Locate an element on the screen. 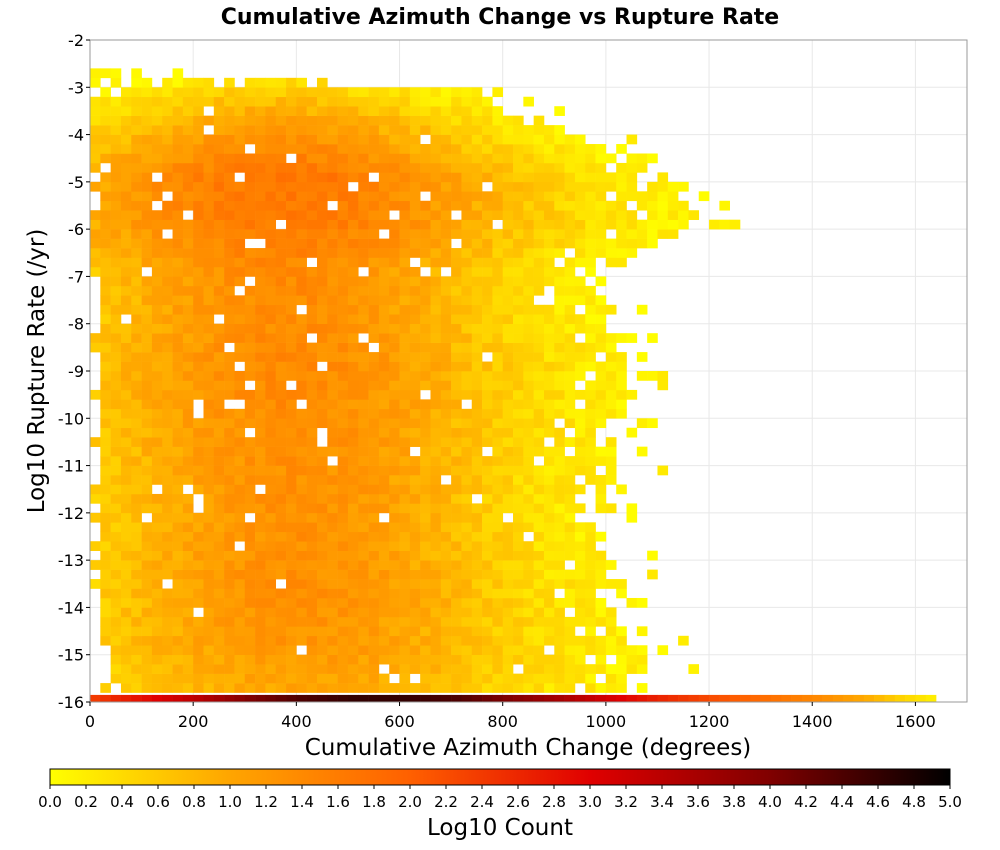 The height and width of the screenshot is (850, 1000). y-tick-label: -7 is located at coordinates (76, 276).